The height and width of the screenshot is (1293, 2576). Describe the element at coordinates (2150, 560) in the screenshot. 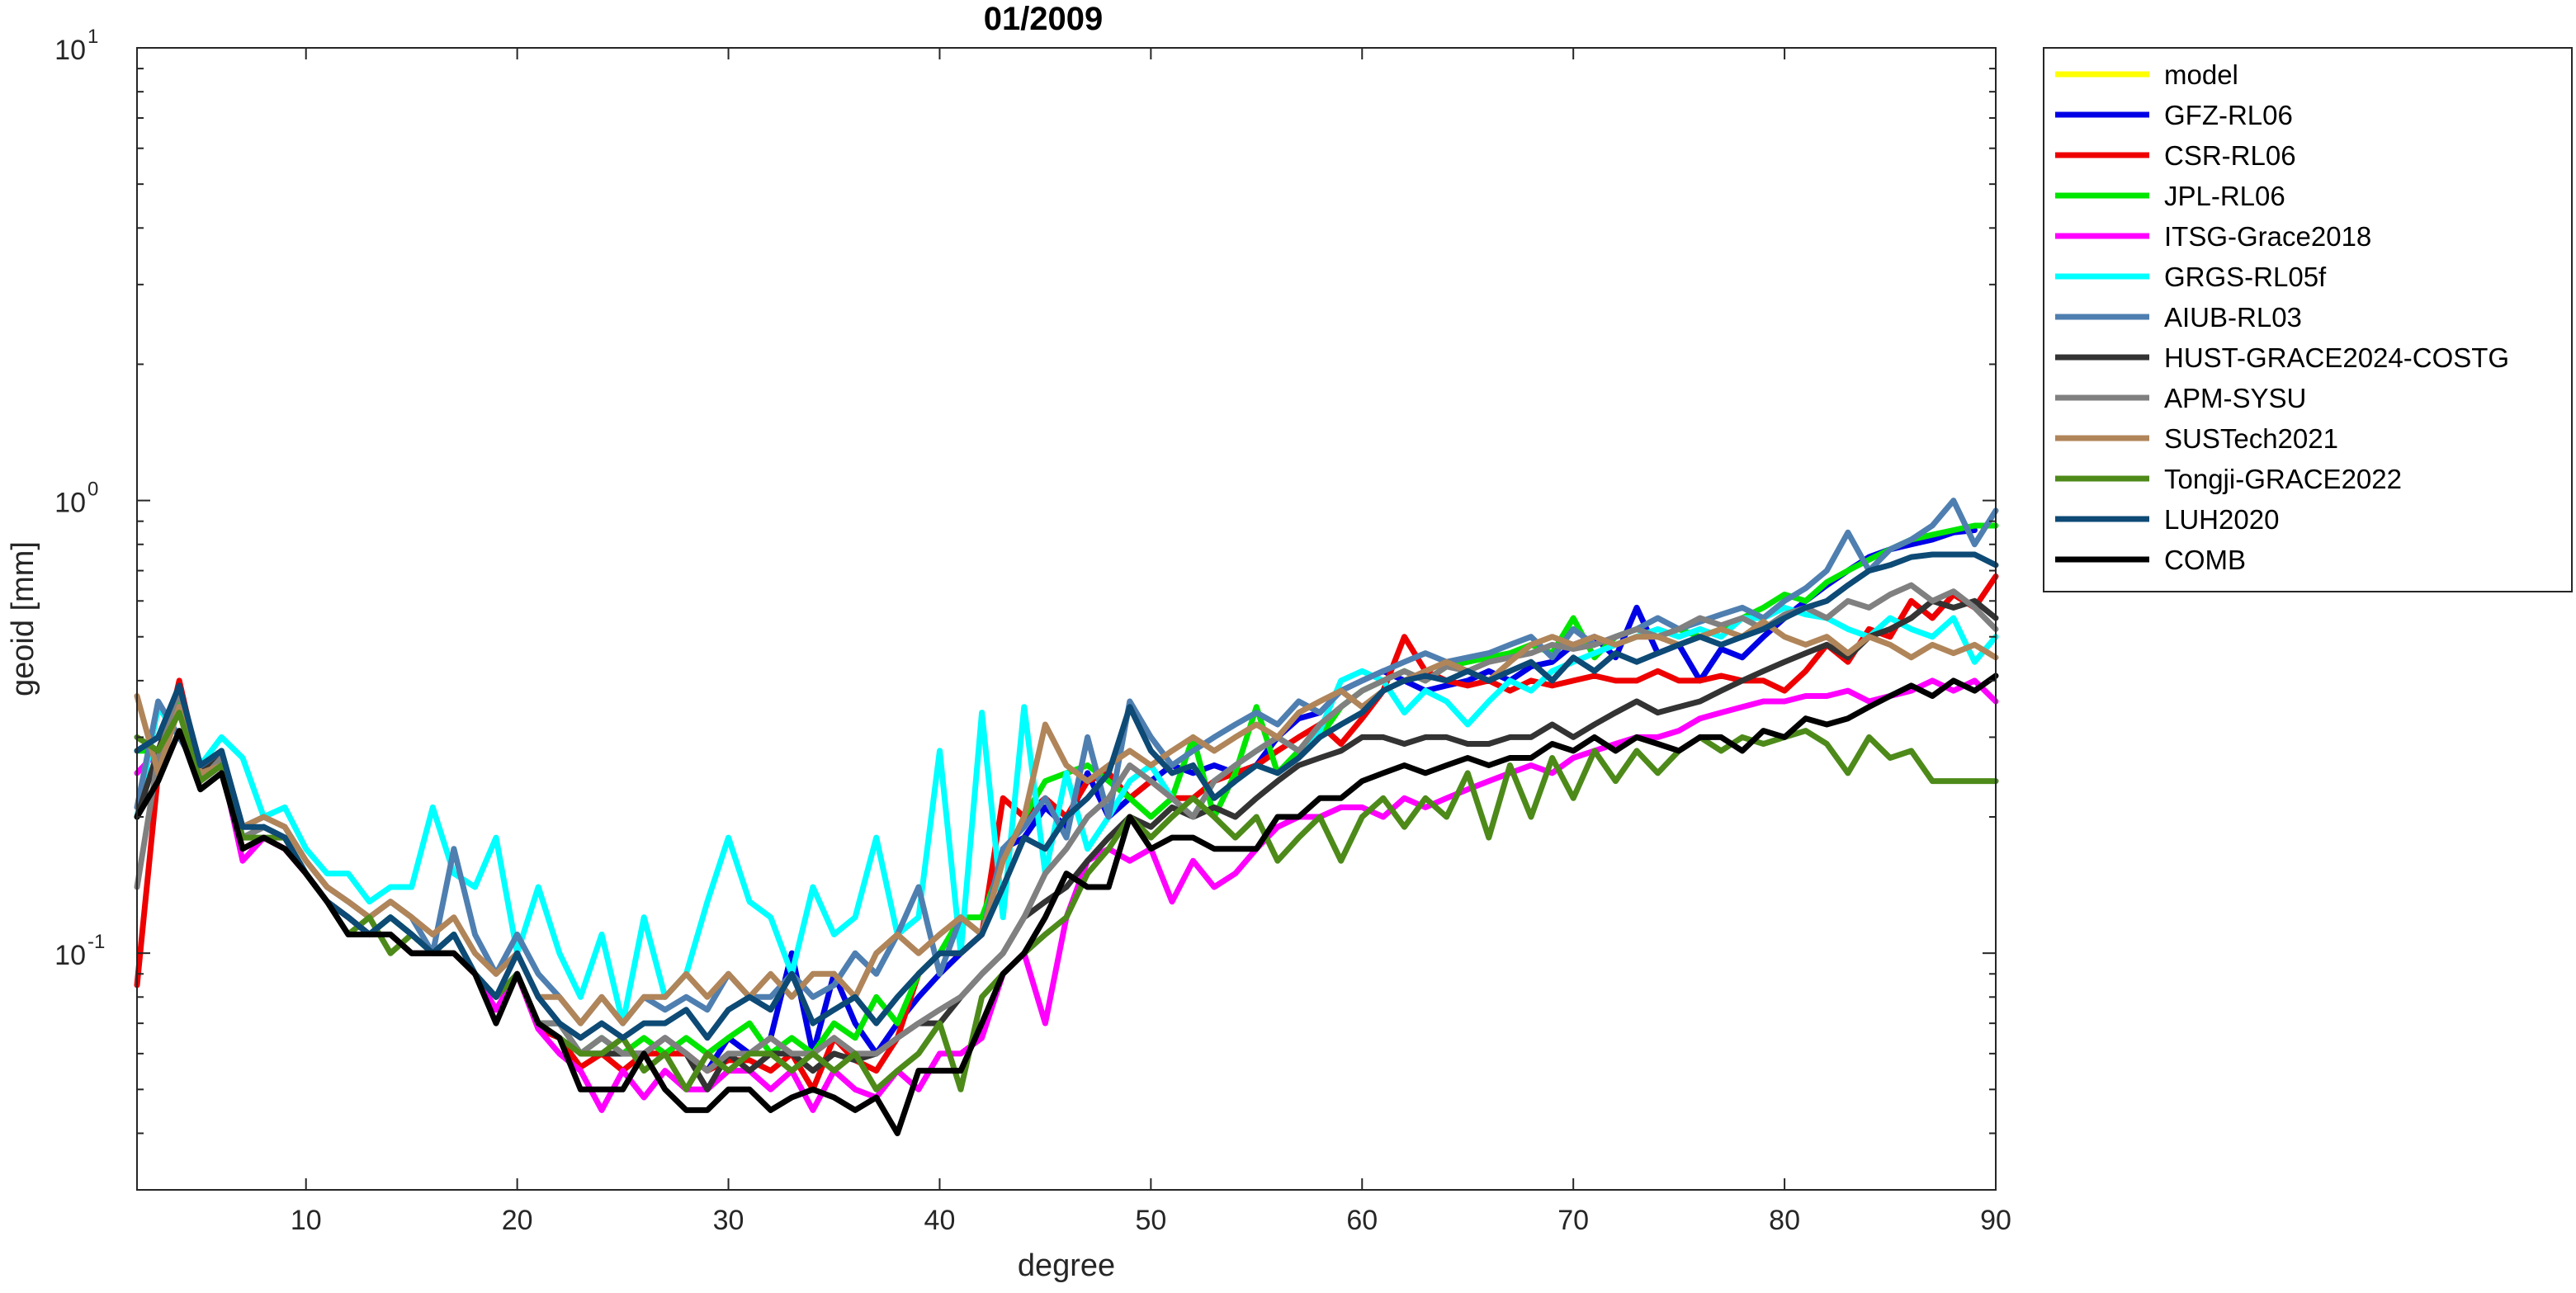

I see `legend-entry: COMB` at that location.